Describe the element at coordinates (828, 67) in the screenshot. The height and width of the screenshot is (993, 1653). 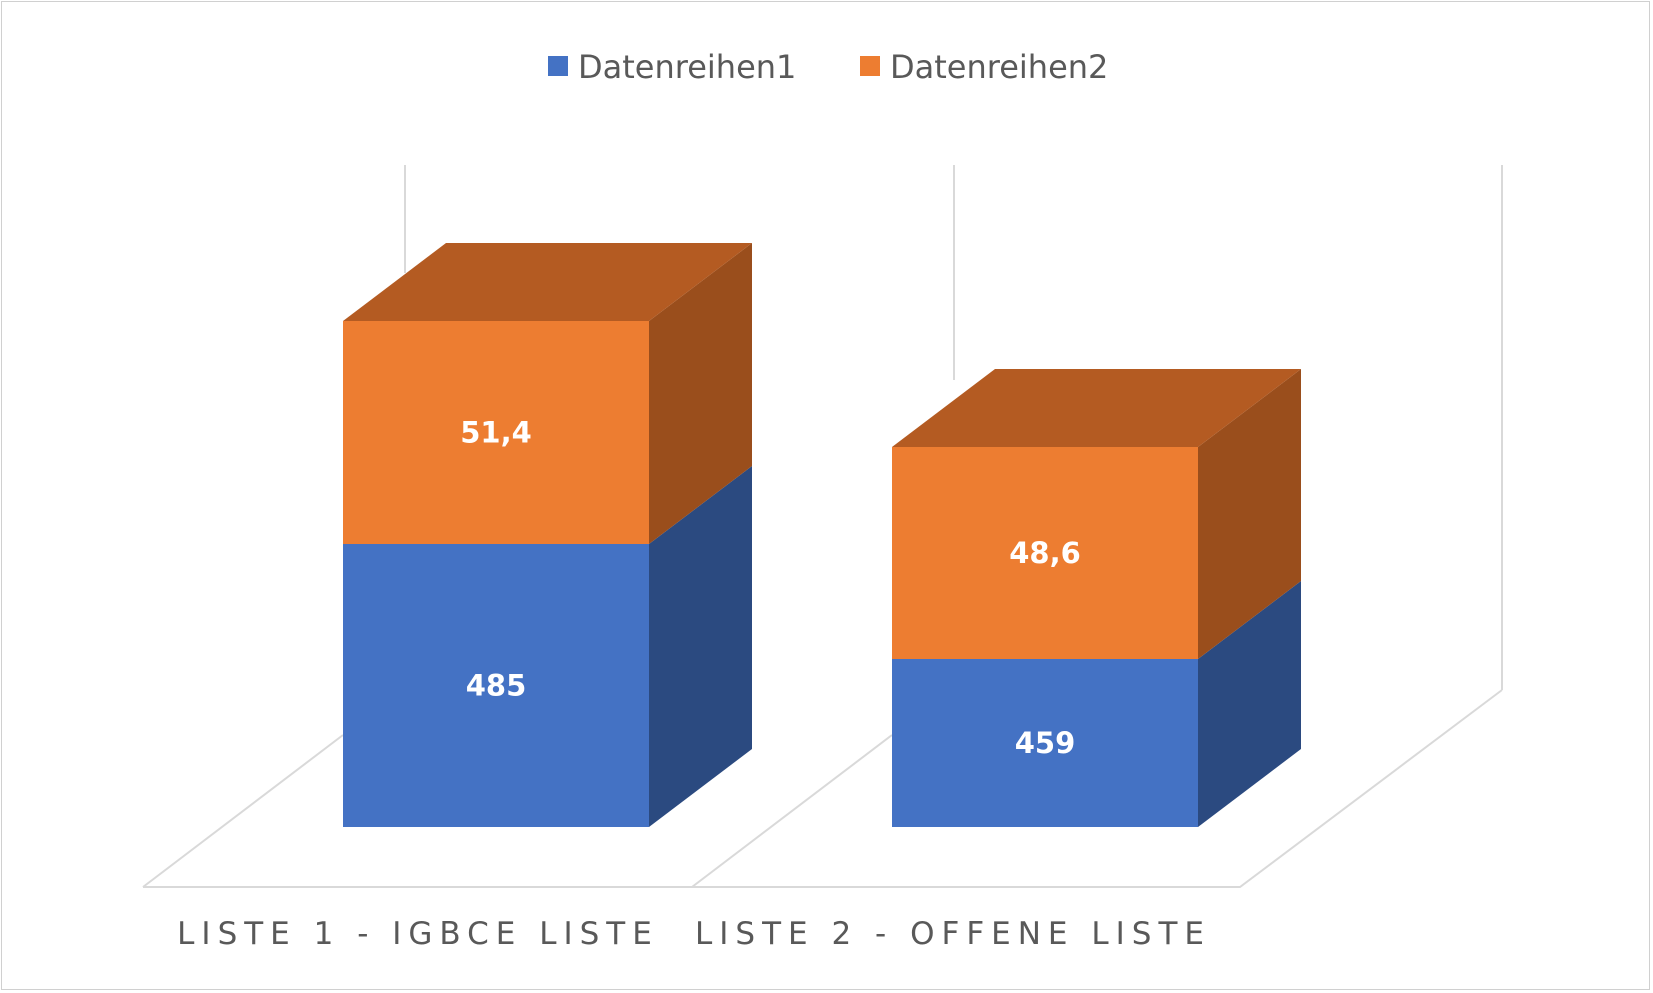
I see `legend: Datenreihen1 Datenreihen2` at that location.